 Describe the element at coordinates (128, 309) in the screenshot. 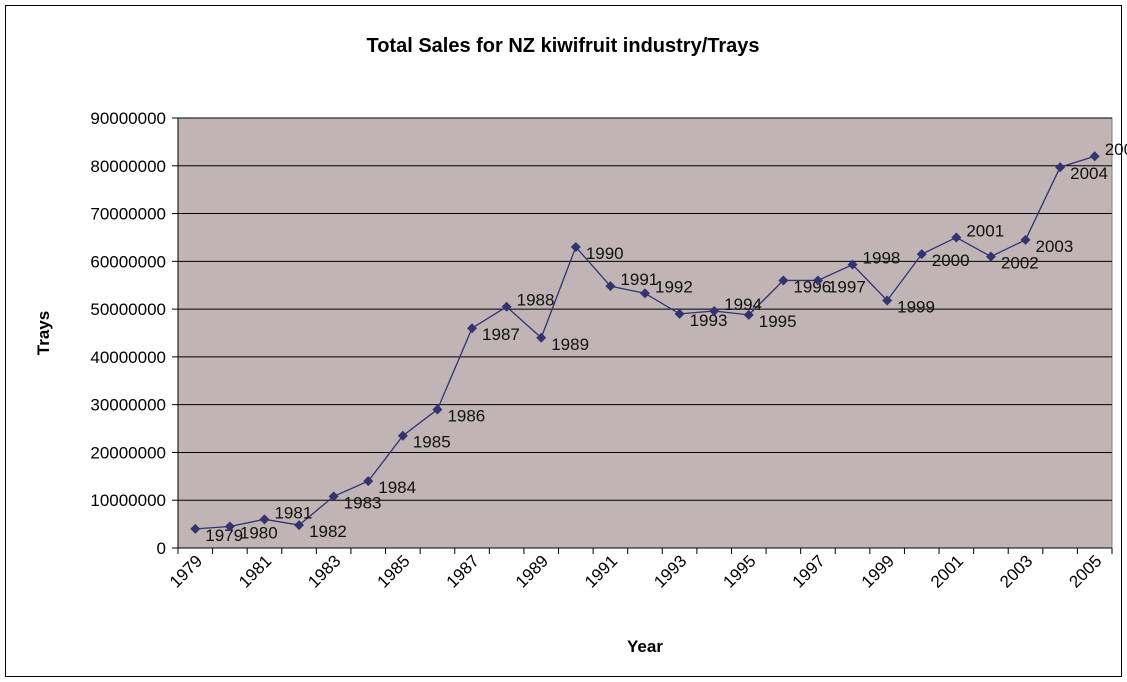

I see `y-tick-label: 50000000` at that location.